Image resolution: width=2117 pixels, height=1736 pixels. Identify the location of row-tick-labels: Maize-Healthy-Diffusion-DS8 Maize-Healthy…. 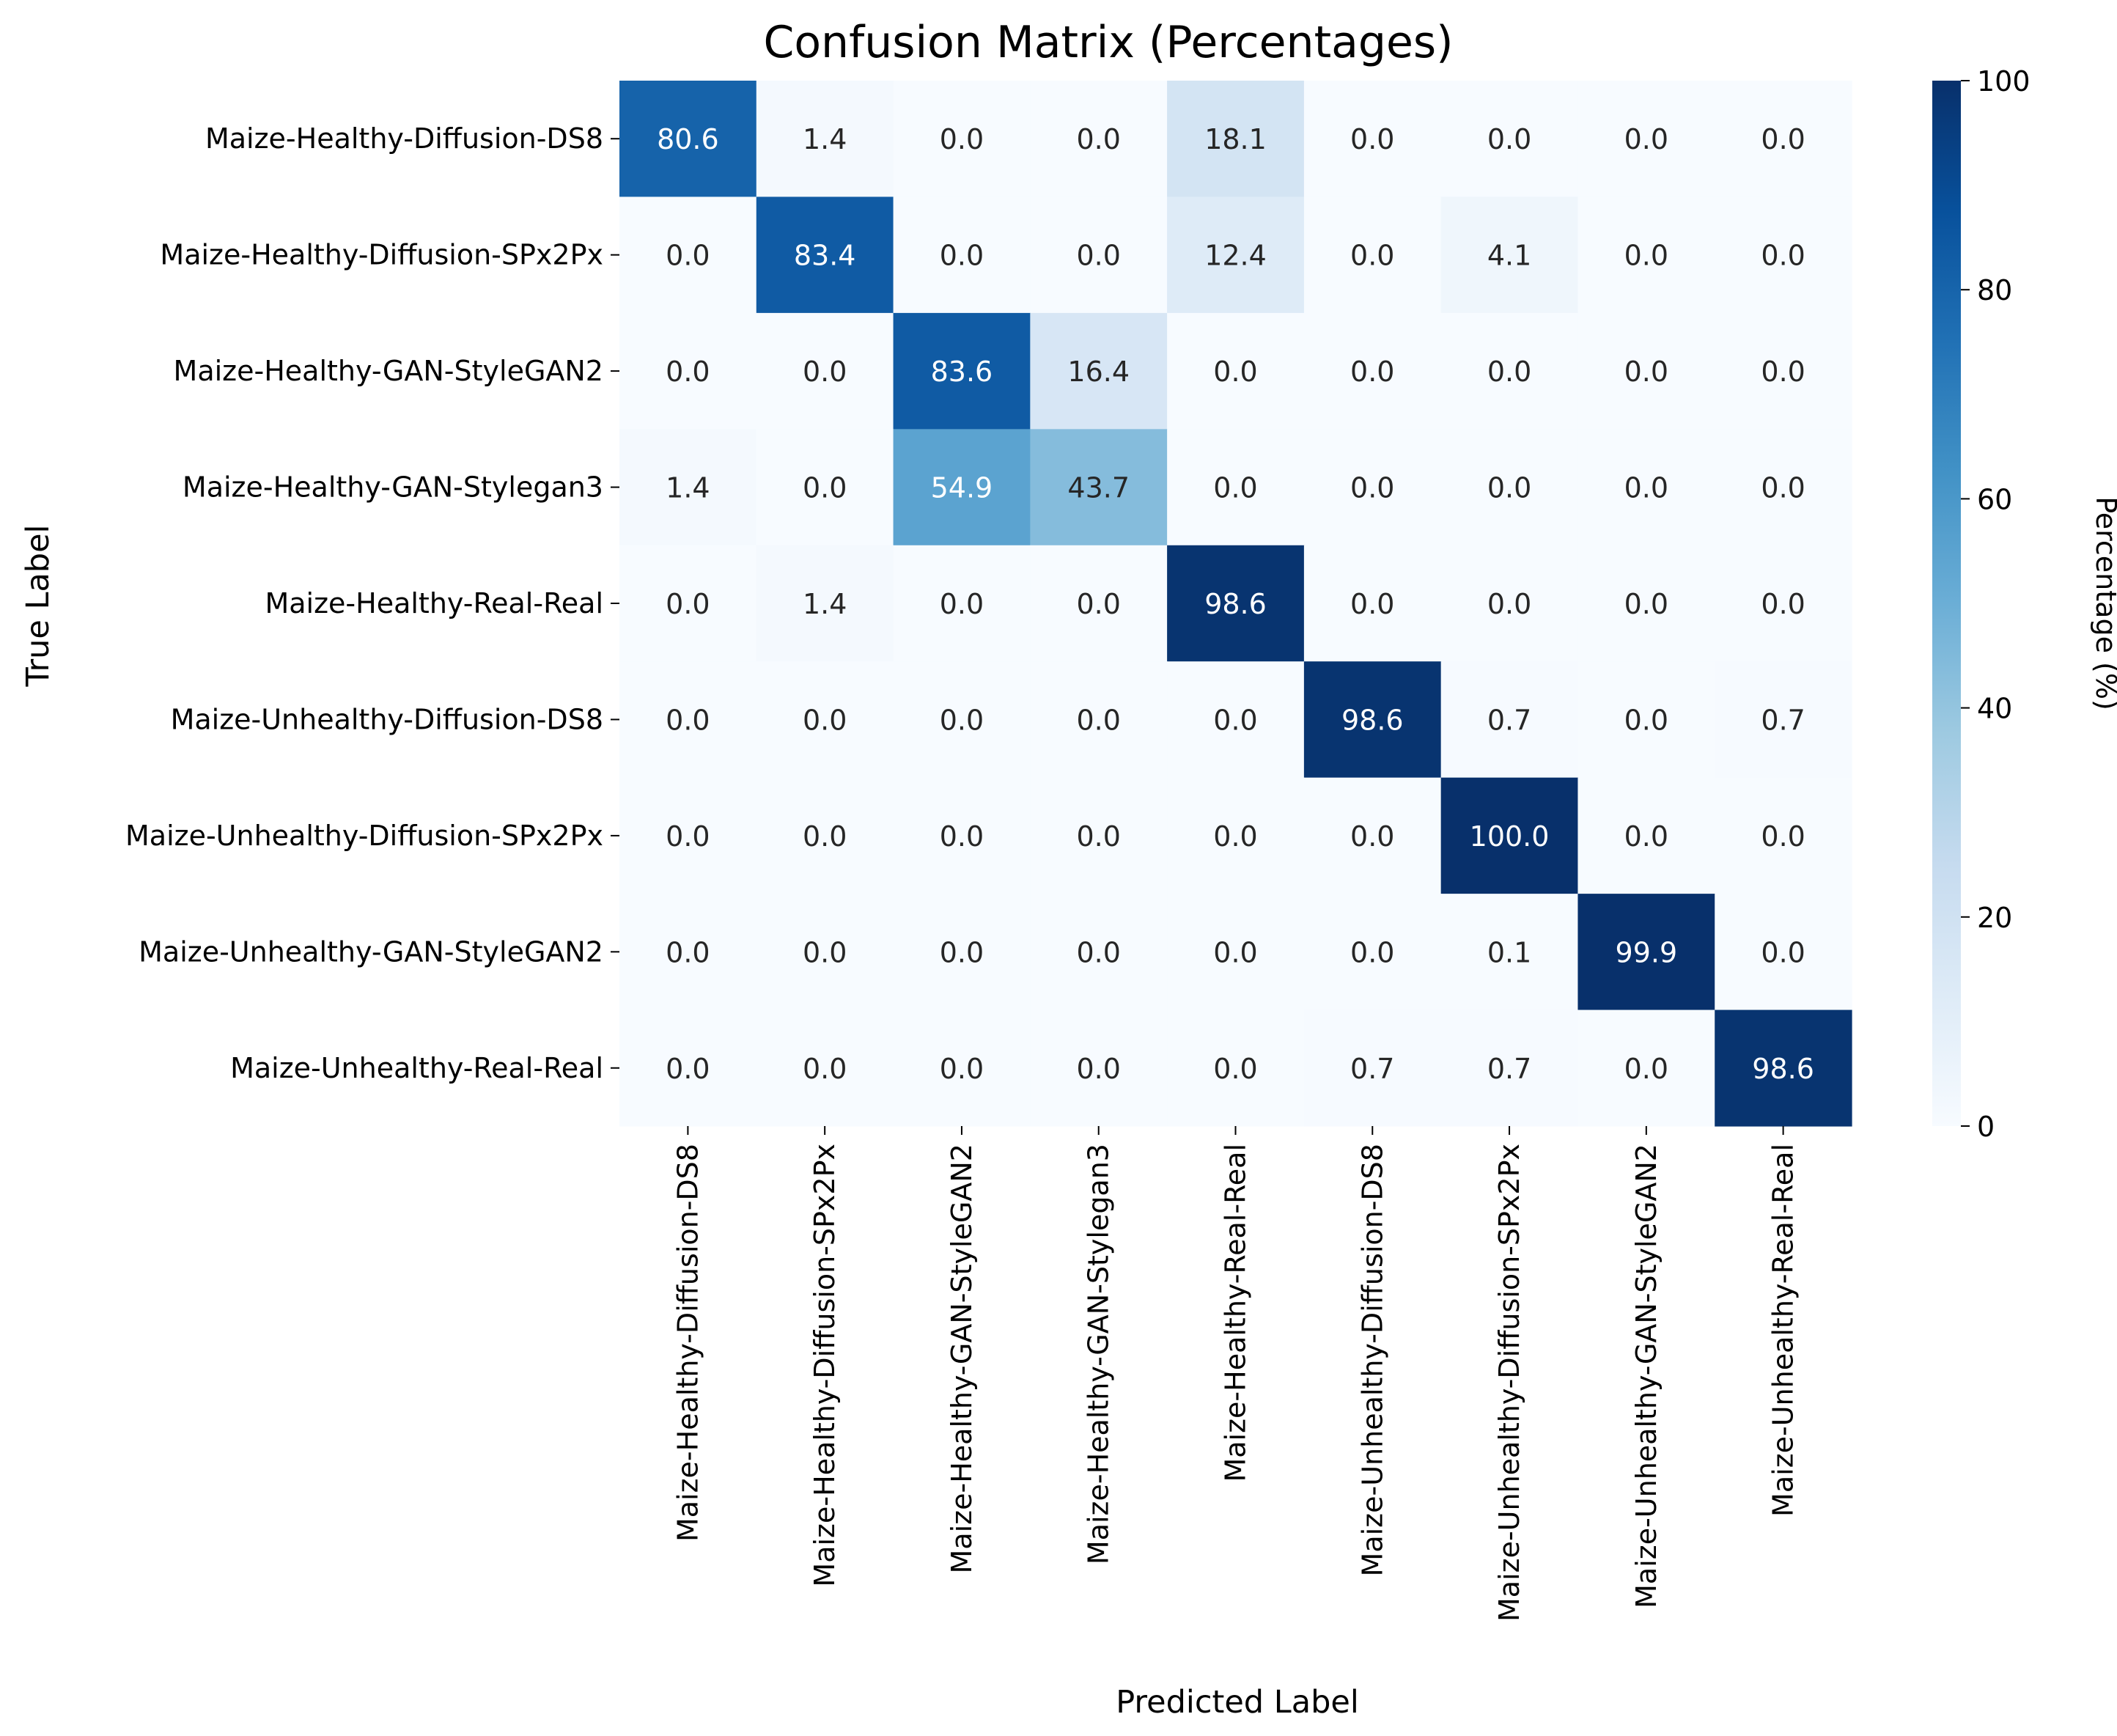
(372, 603).